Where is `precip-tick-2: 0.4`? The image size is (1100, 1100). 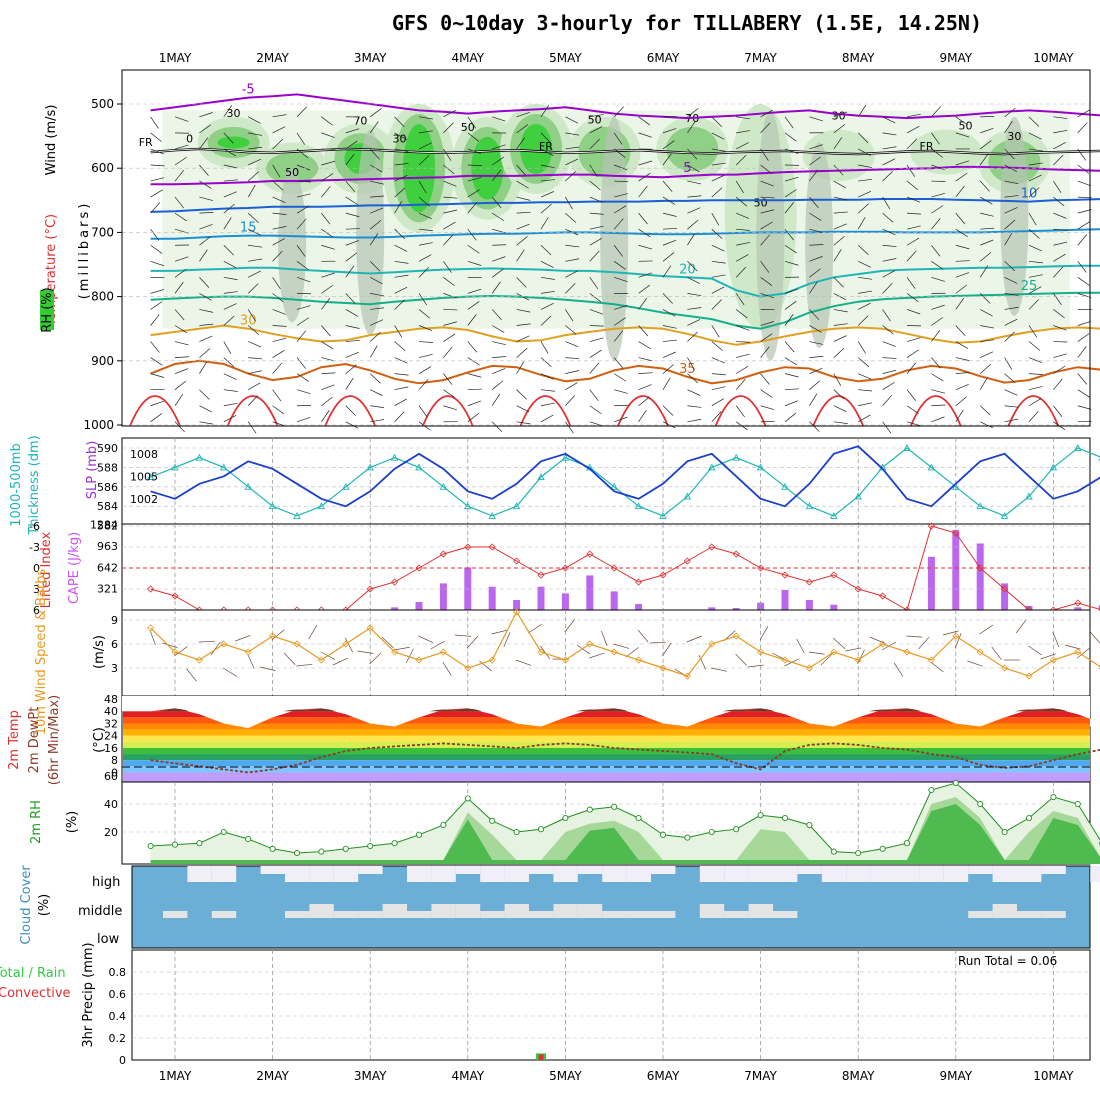 precip-tick-2: 0.4 is located at coordinates (118, 1016).